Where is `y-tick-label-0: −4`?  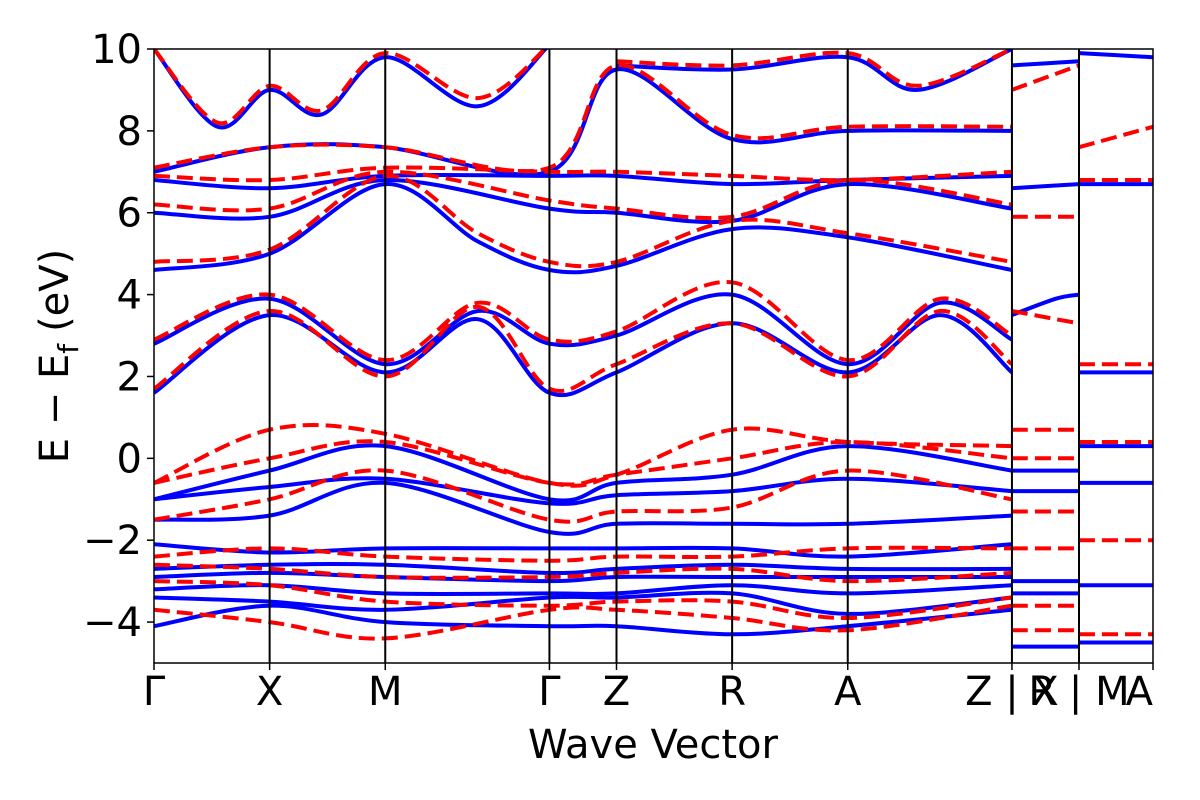
y-tick-label-0: −4 is located at coordinates (112, 623).